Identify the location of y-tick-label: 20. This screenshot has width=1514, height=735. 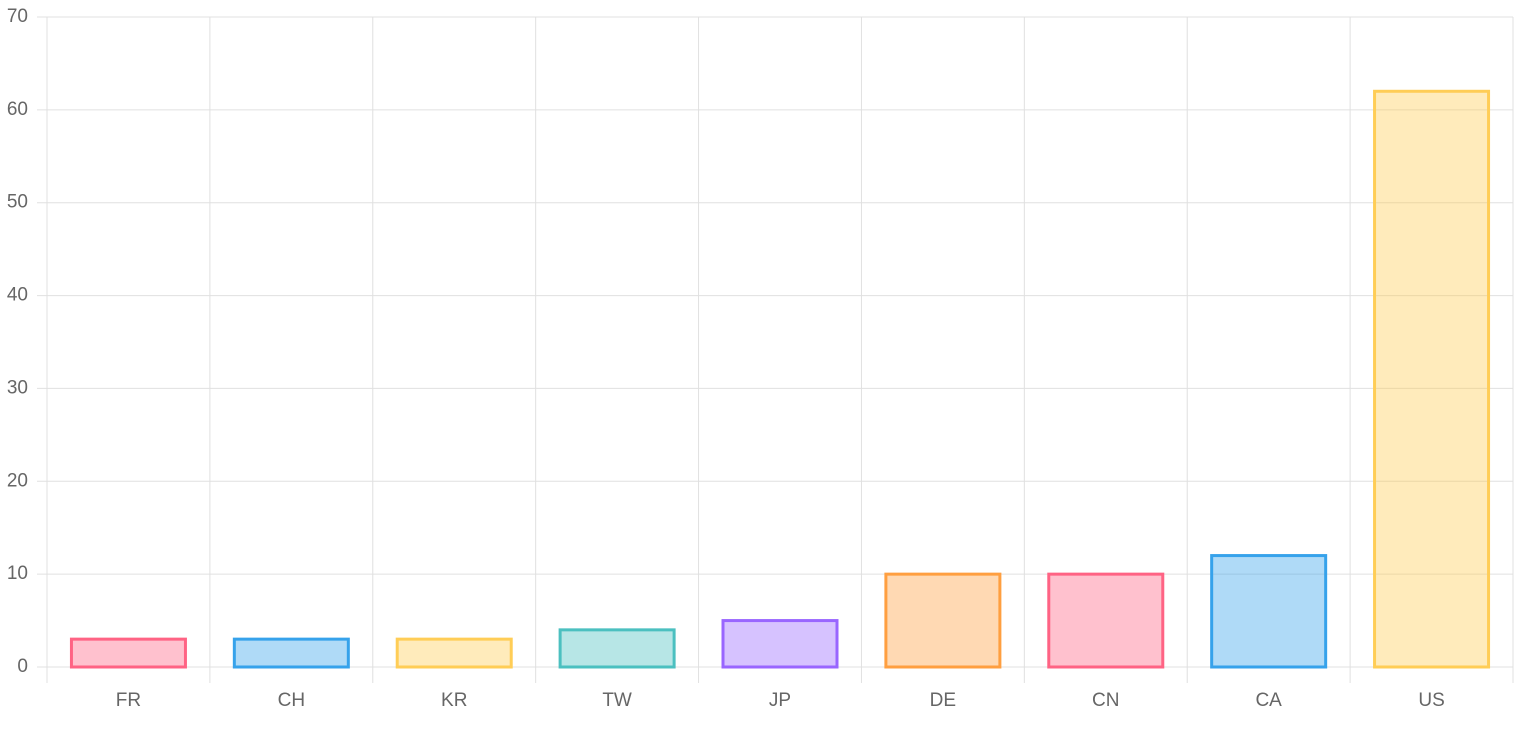
(17, 480).